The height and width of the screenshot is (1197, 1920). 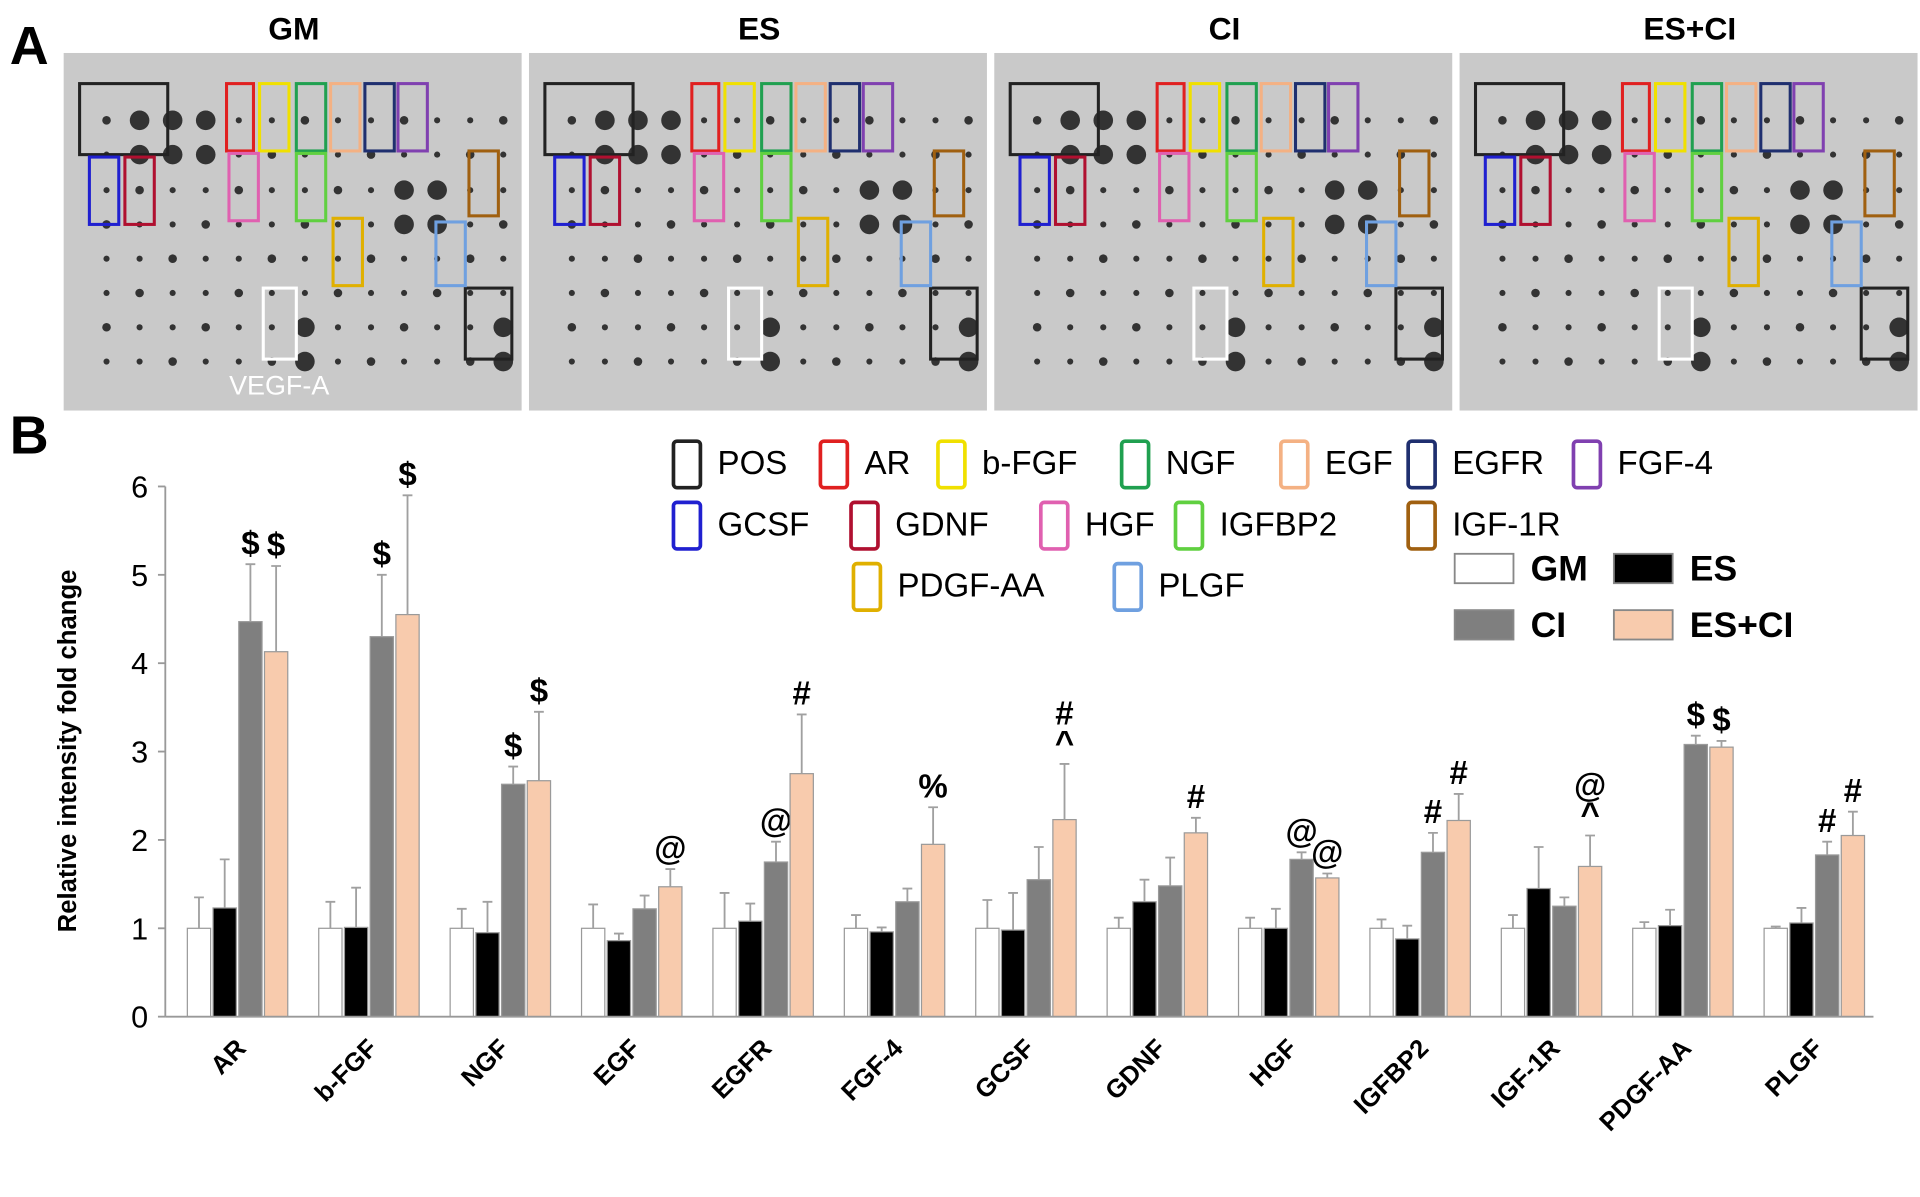 What do you see at coordinates (1689, 29) in the screenshot?
I see `blot-title: ES+CI` at bounding box center [1689, 29].